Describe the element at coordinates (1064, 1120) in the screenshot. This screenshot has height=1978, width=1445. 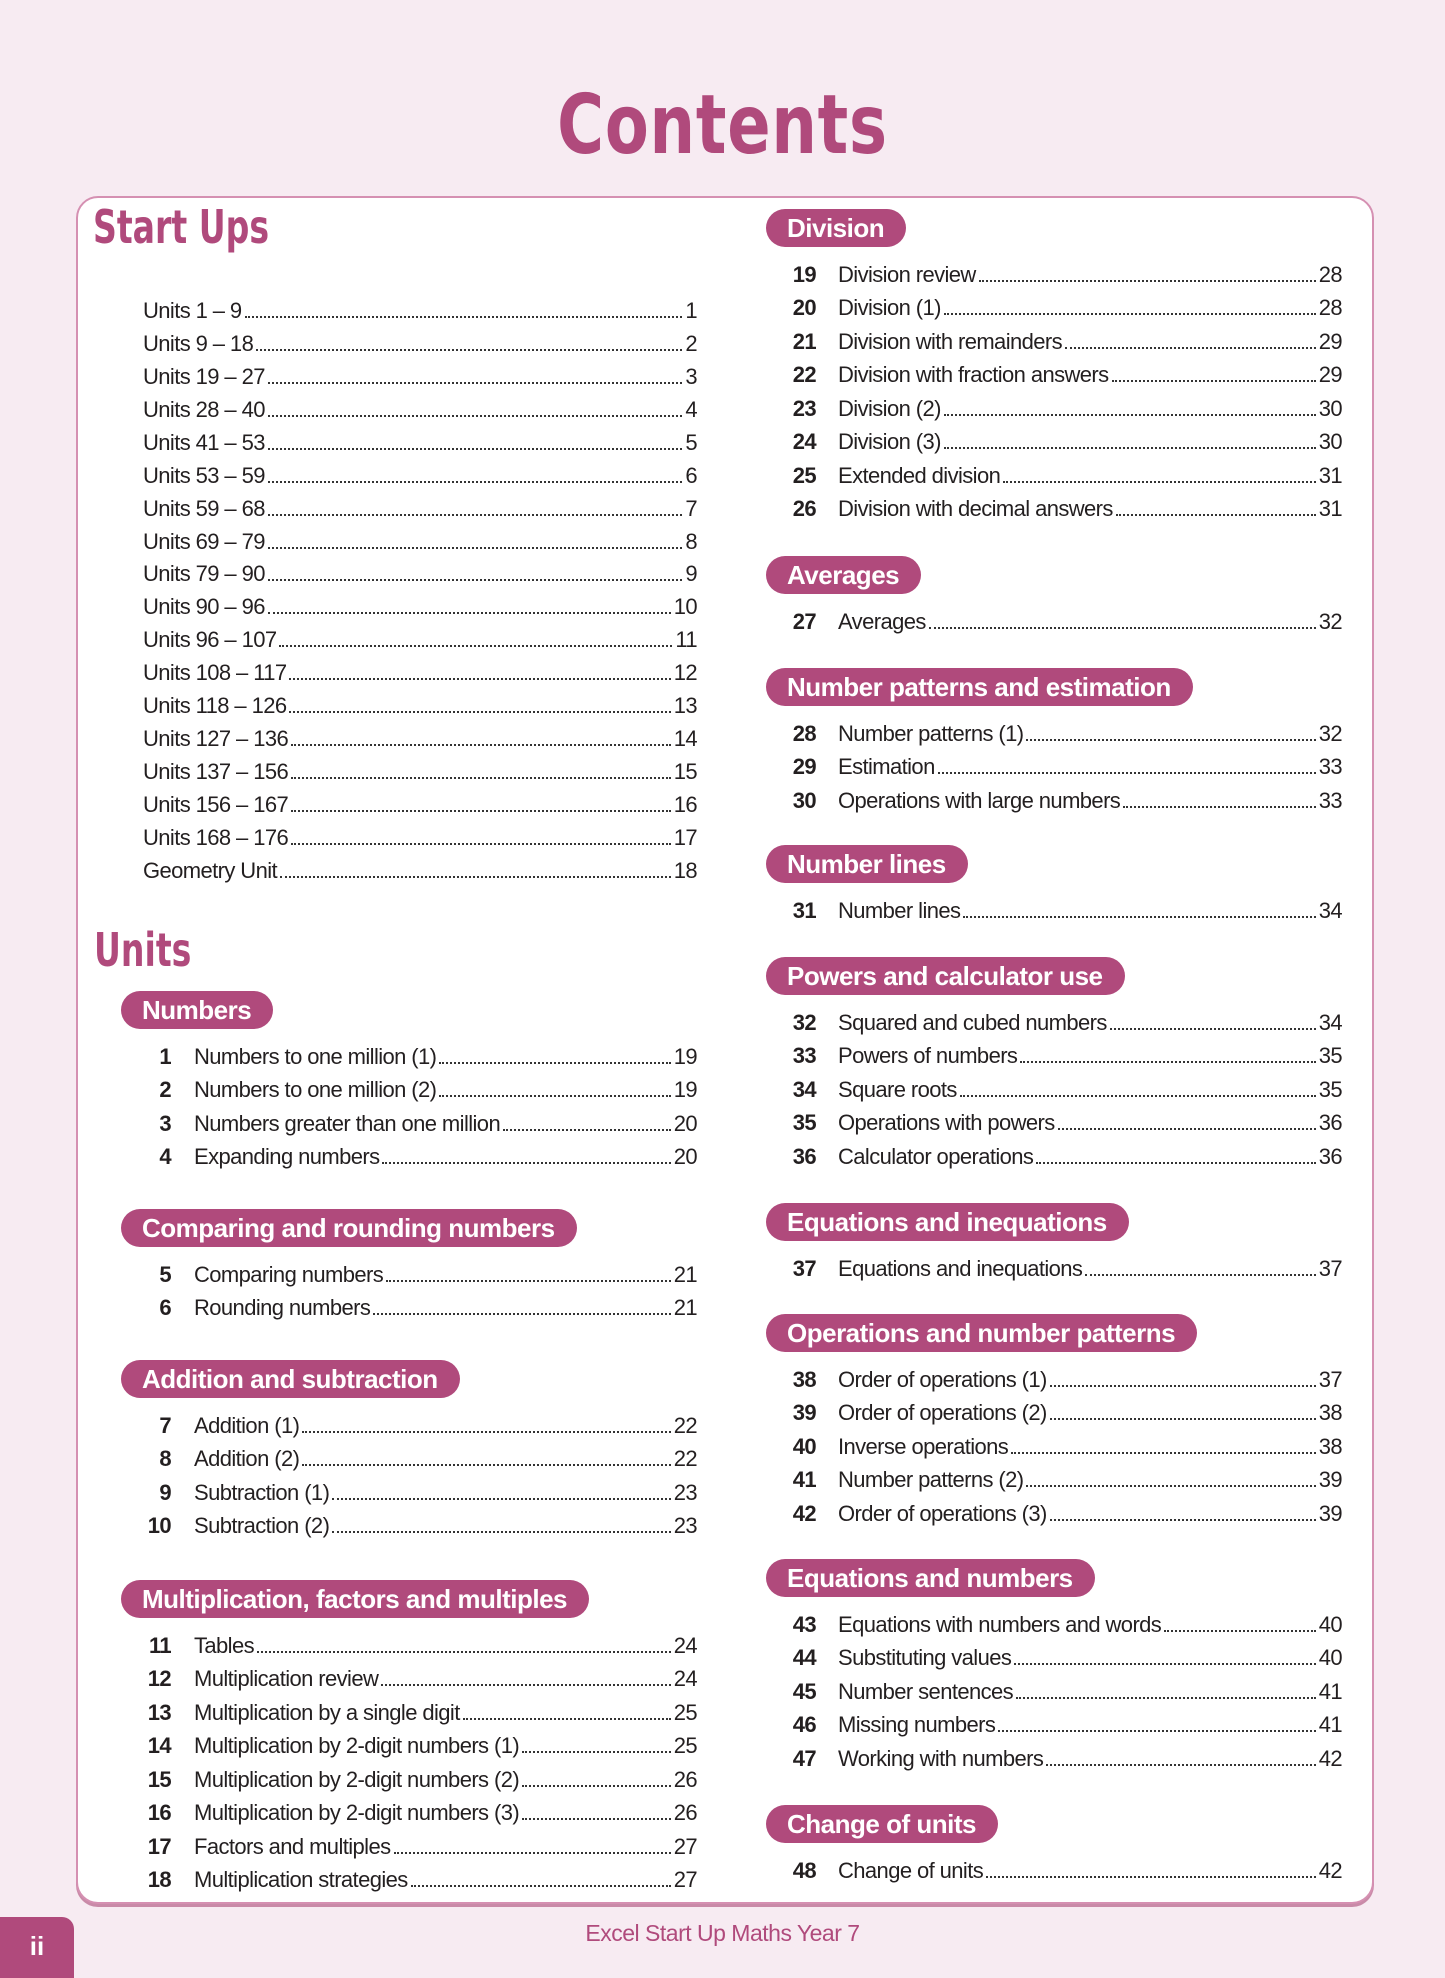
I see `toc-entry: 35 Operations with powers 36` at that location.